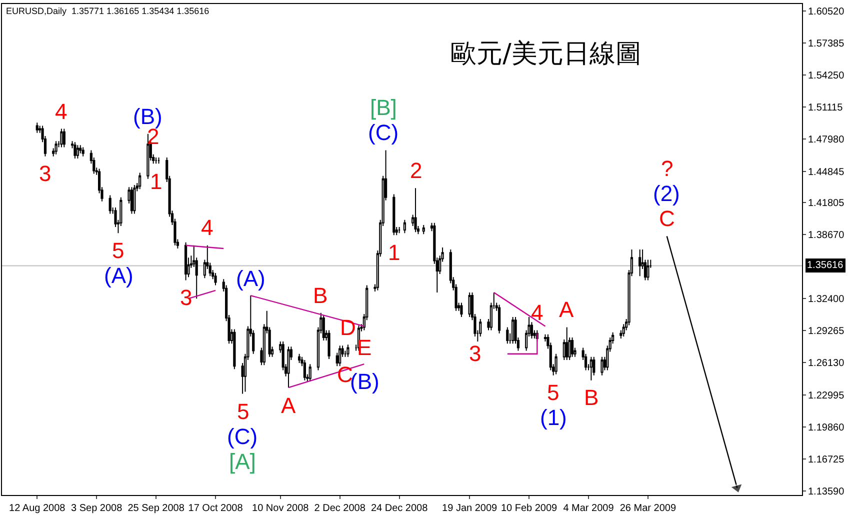 The image size is (854, 515). What do you see at coordinates (825, 265) in the screenshot?
I see `ref-line-label: 1.35616` at bounding box center [825, 265].